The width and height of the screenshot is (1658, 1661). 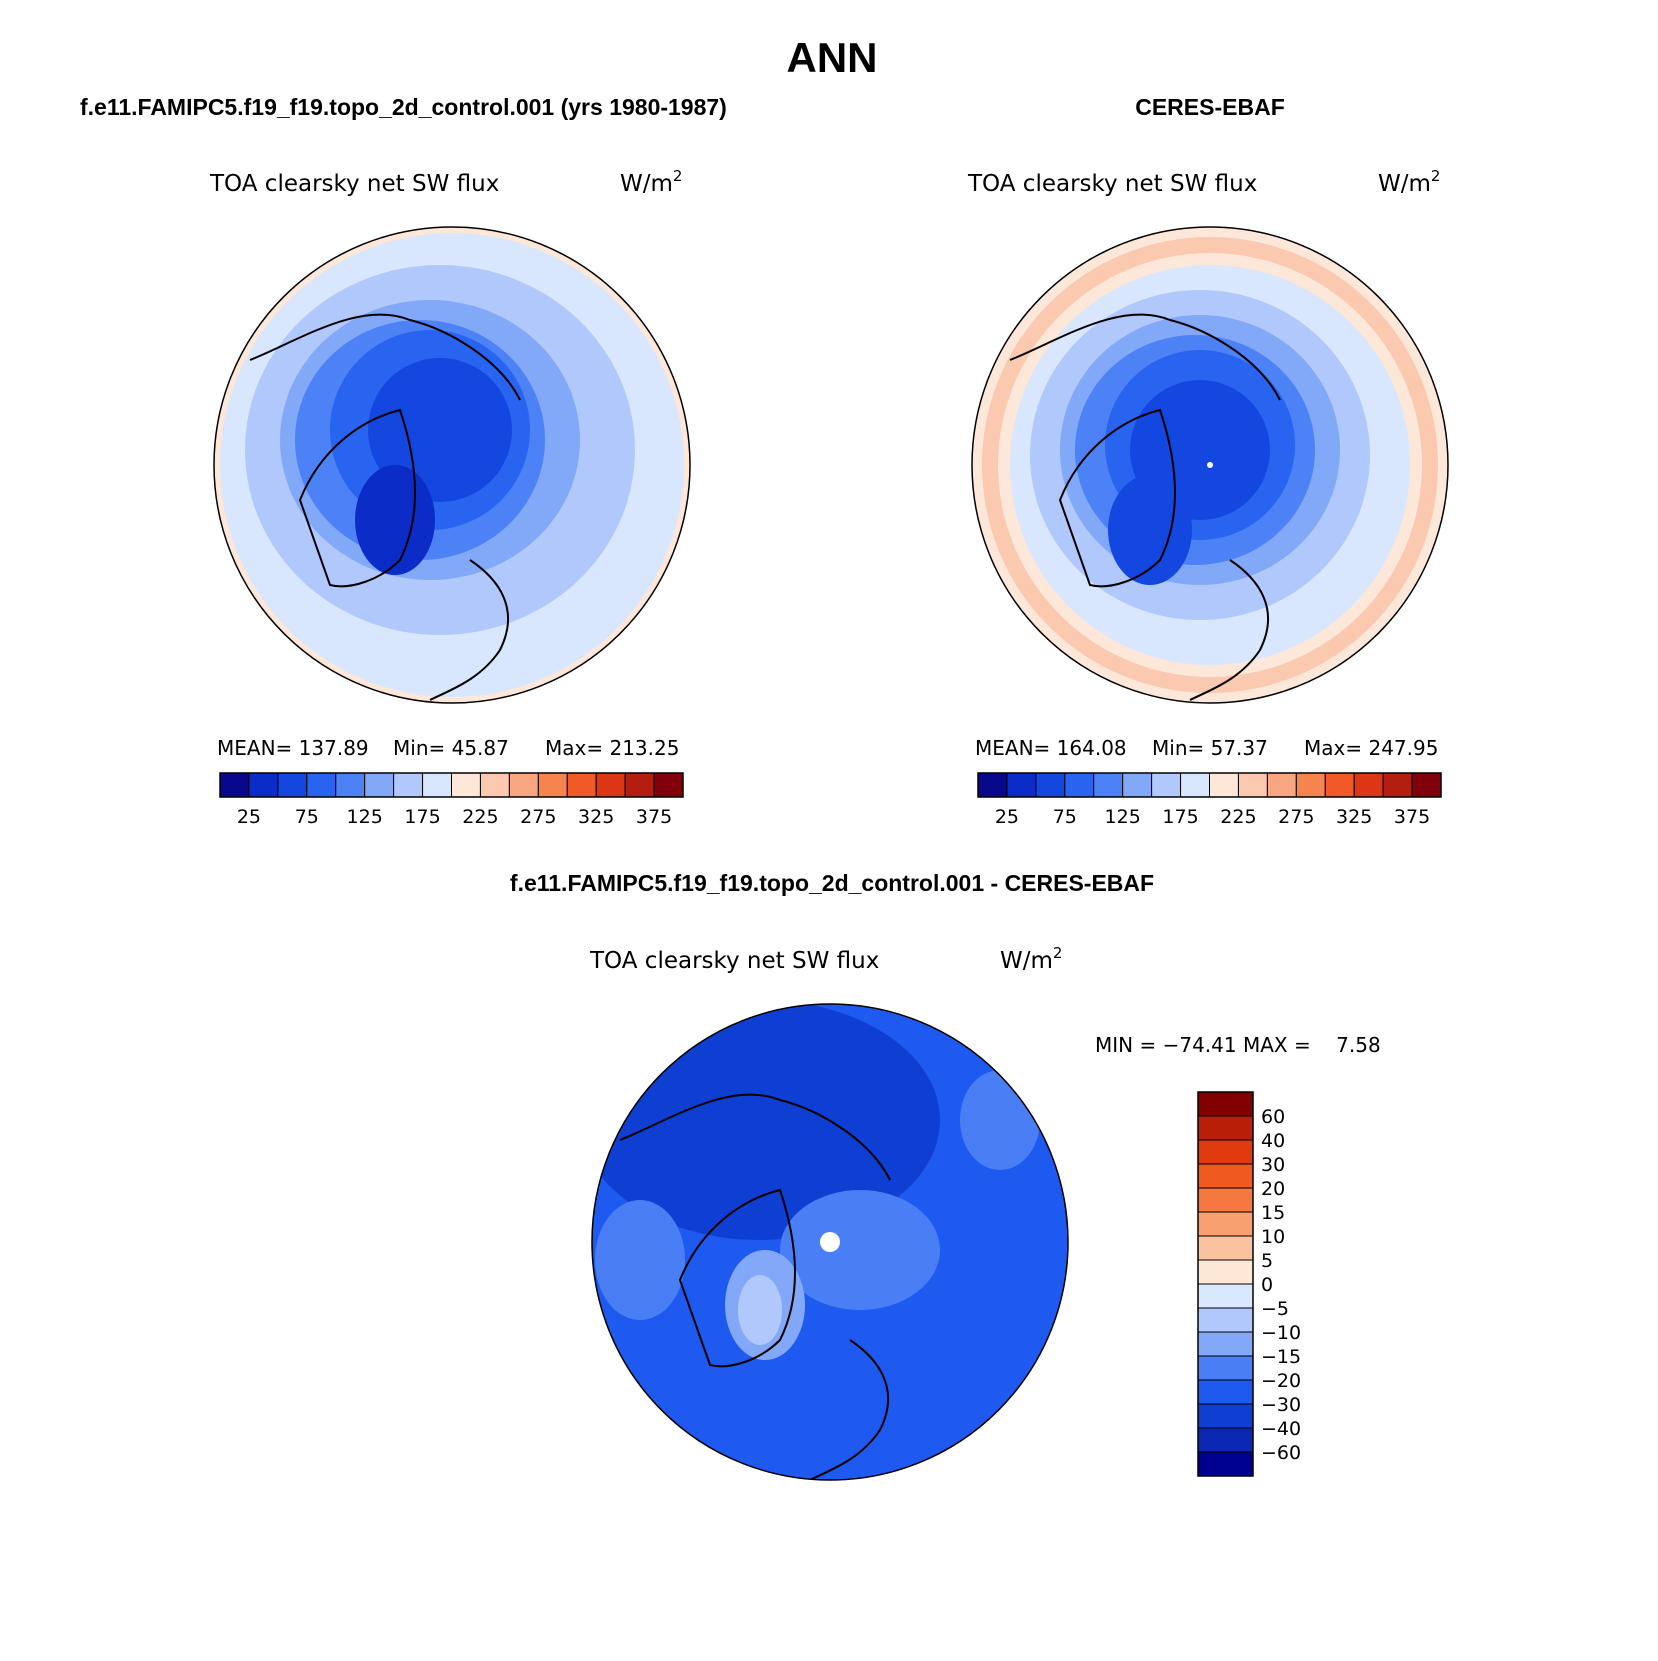 What do you see at coordinates (1273, 1141) in the screenshot?
I see `colorbar-tick-label: 40` at bounding box center [1273, 1141].